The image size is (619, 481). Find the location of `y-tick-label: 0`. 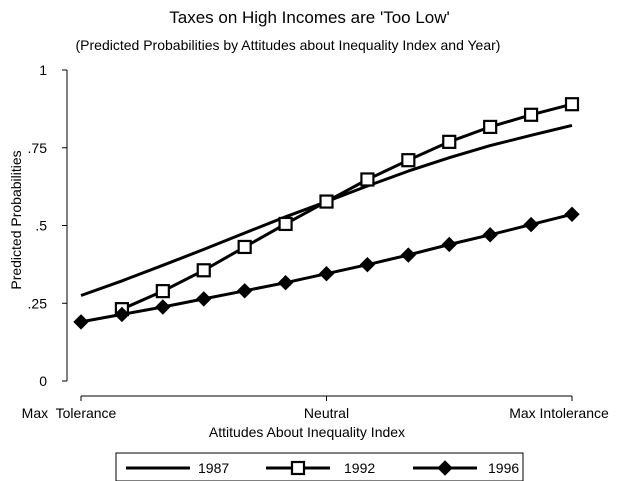

y-tick-label: 0 is located at coordinates (43, 381).